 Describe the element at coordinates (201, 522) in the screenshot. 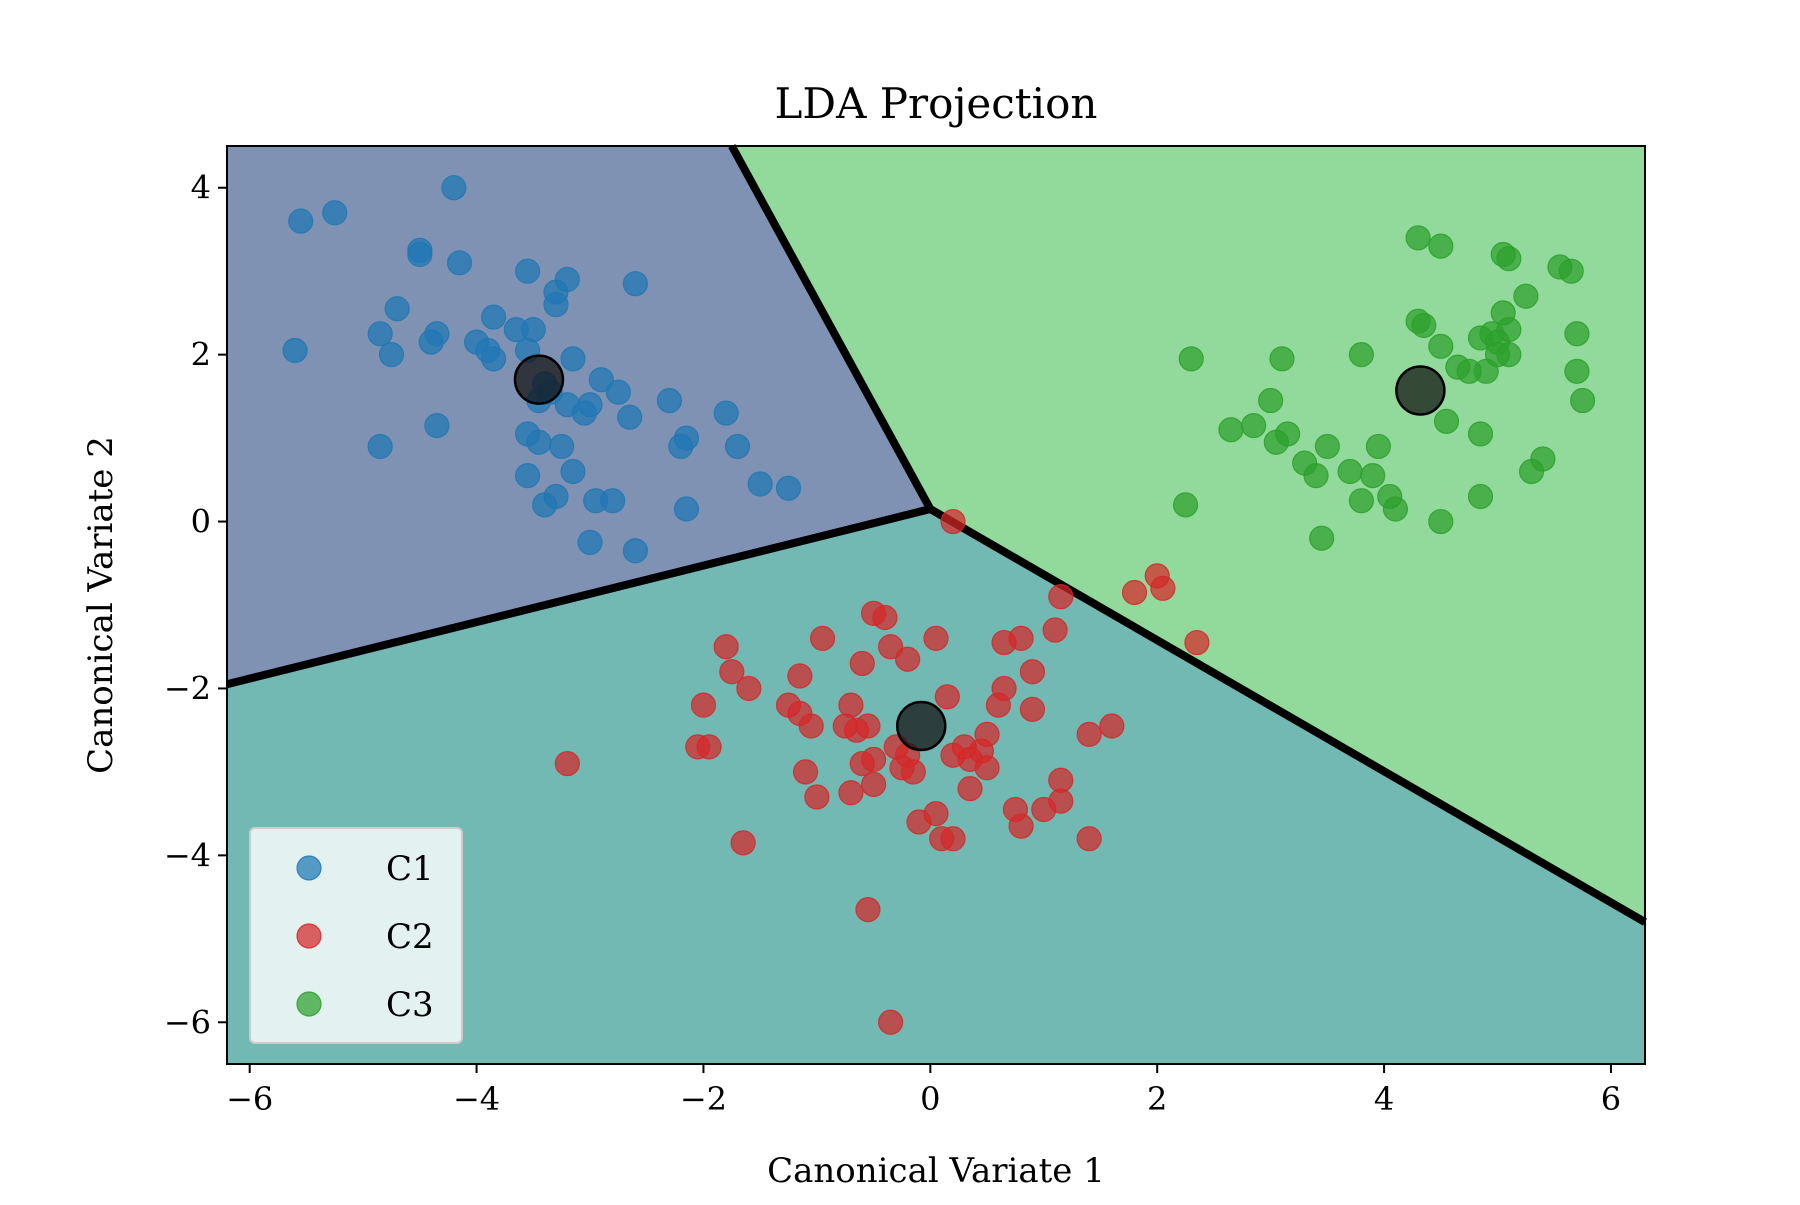

I see `y-tick-label: 0` at that location.